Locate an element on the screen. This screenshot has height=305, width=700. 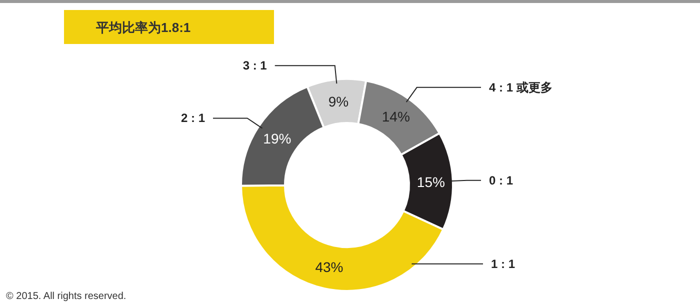
data-label: 15% is located at coordinates (430, 182).